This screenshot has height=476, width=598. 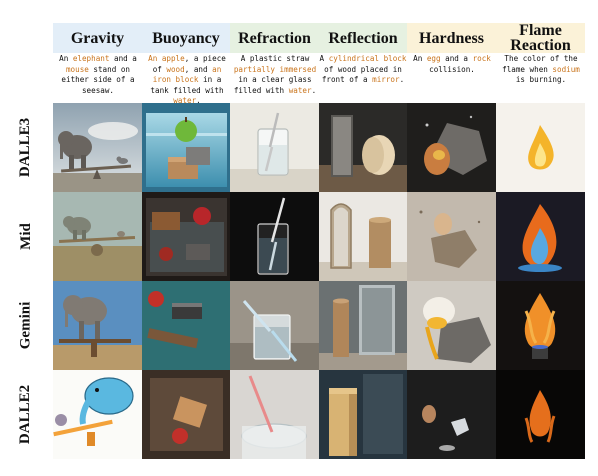 I want to click on image-dalle3-hardness, so click(x=451, y=147).